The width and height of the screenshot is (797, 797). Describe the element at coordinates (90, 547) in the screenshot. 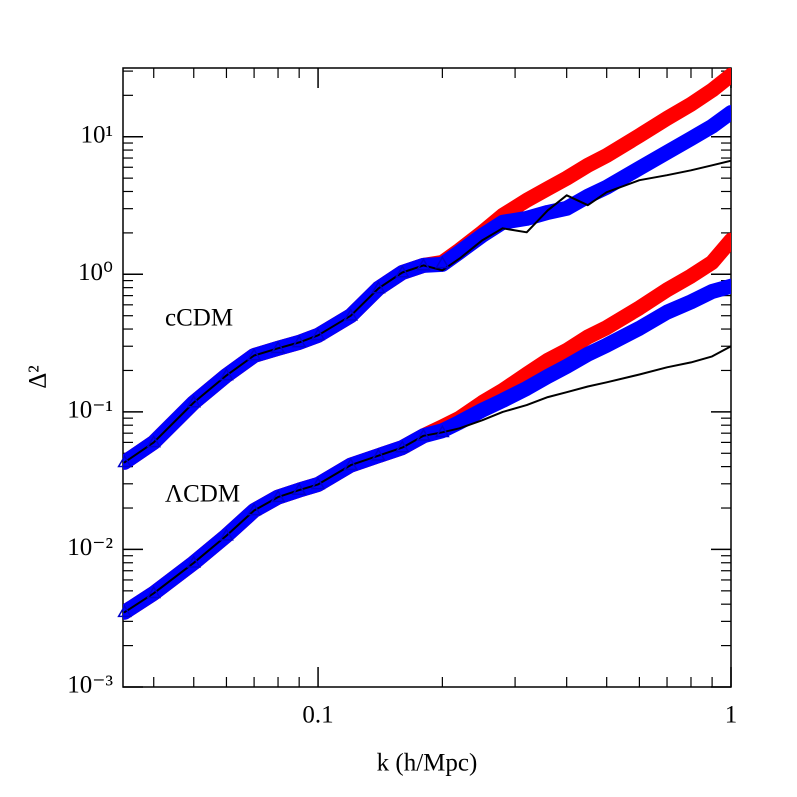

I see `y-tick-label: 10⁻²` at that location.